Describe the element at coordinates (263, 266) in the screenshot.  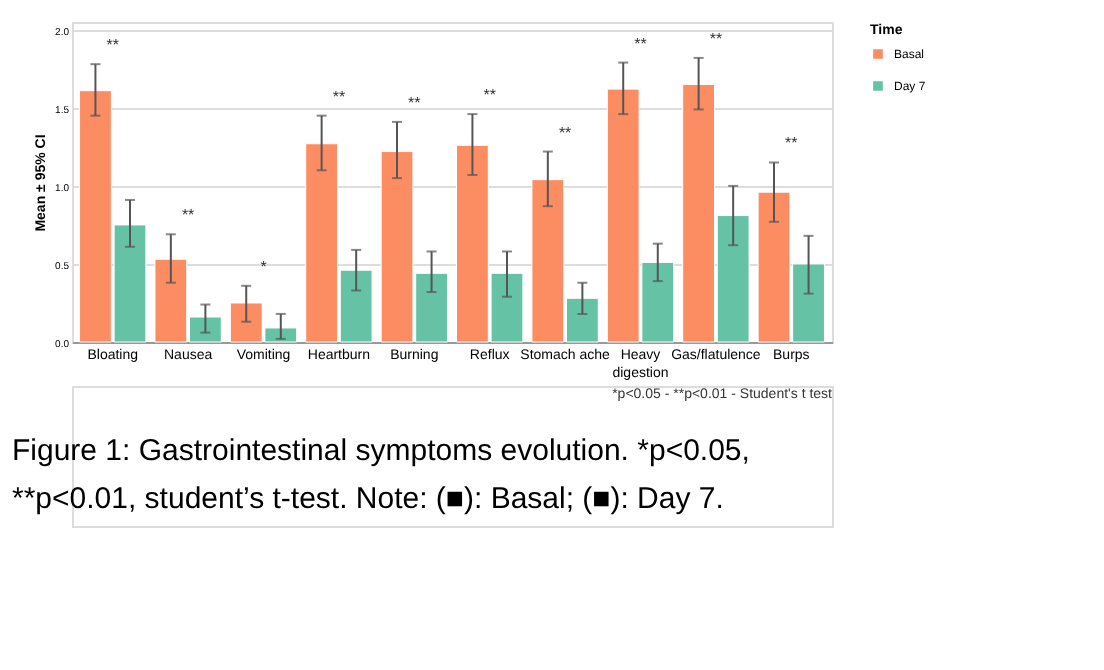
I see `annotation: *` at that location.